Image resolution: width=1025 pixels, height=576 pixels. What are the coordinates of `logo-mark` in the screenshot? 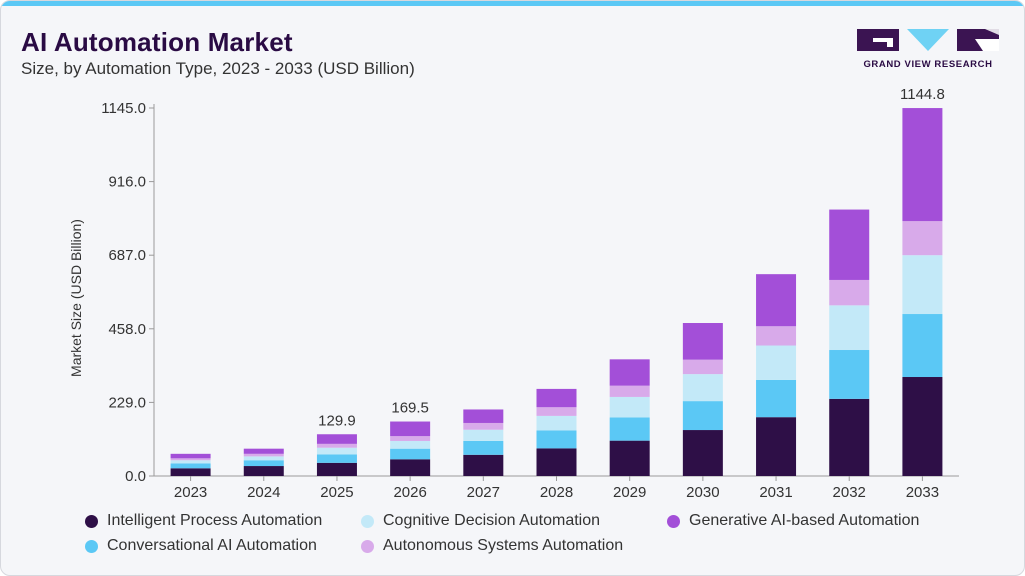 It's located at (928, 40).